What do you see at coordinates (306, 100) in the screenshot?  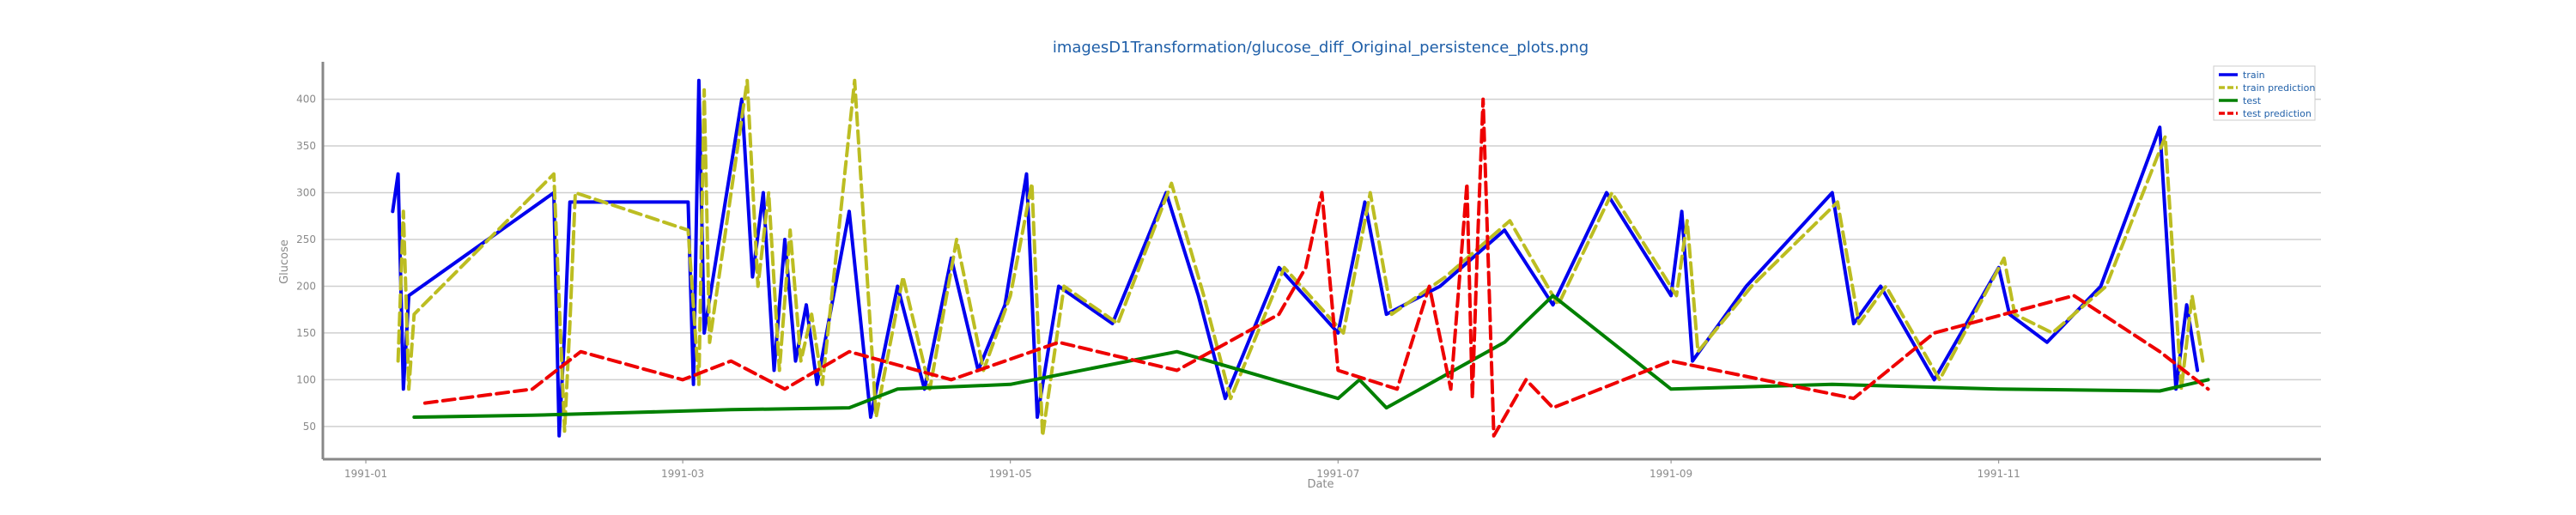 I see `y-tick-label: 400` at bounding box center [306, 100].